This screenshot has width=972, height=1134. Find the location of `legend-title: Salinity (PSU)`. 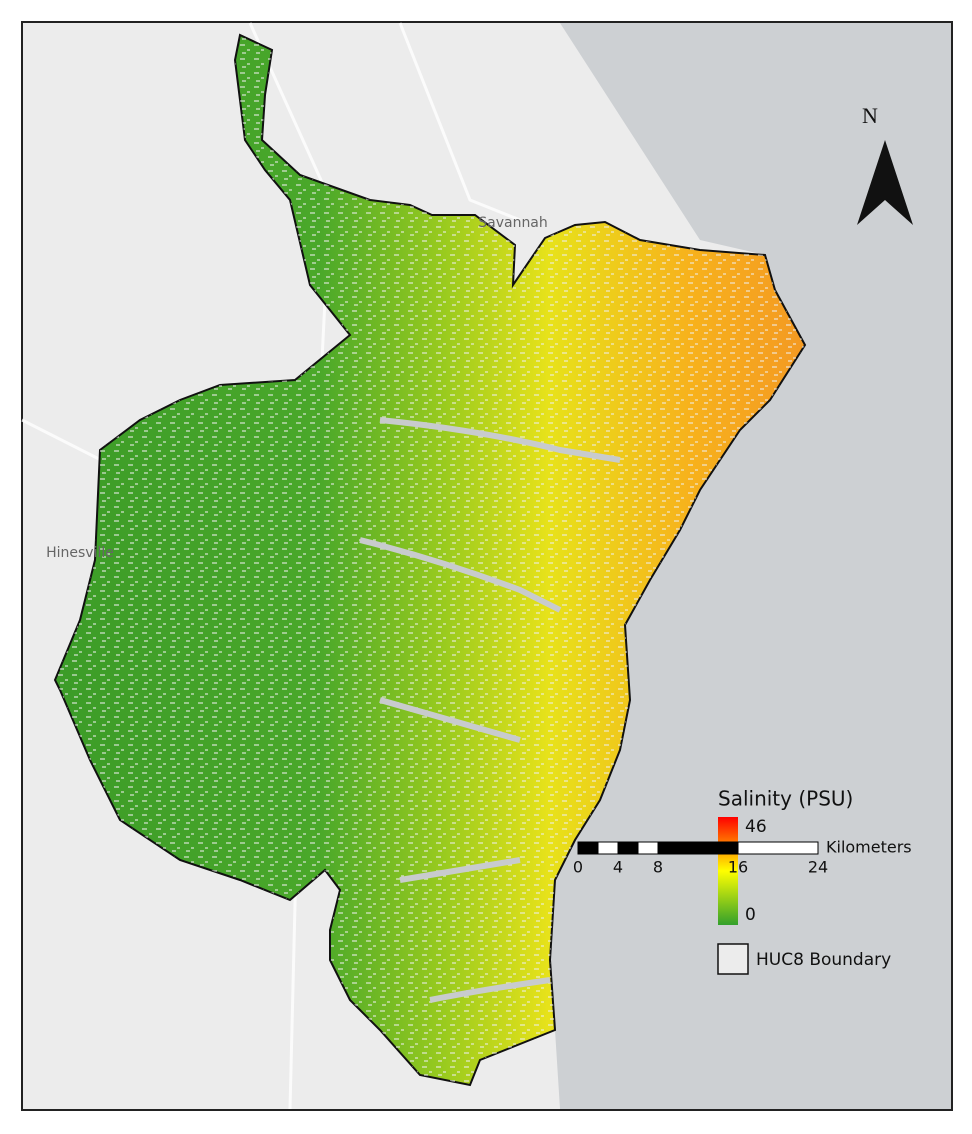

legend-title: Salinity (PSU) is located at coordinates (785, 799).